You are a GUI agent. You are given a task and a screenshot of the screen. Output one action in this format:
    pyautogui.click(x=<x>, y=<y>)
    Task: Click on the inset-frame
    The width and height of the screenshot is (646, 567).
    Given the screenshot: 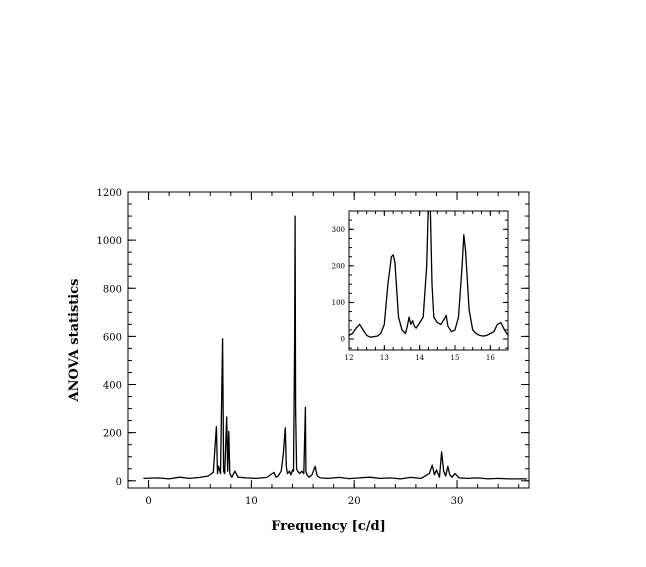 What is the action you would take?
    pyautogui.click(x=428, y=280)
    